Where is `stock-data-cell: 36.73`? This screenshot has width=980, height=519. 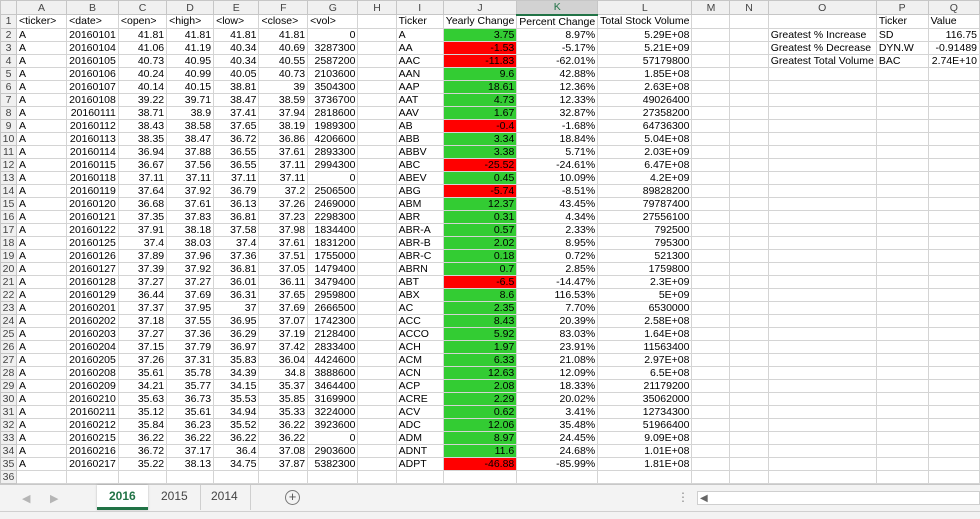 stock-data-cell: 36.73 is located at coordinates (190, 398).